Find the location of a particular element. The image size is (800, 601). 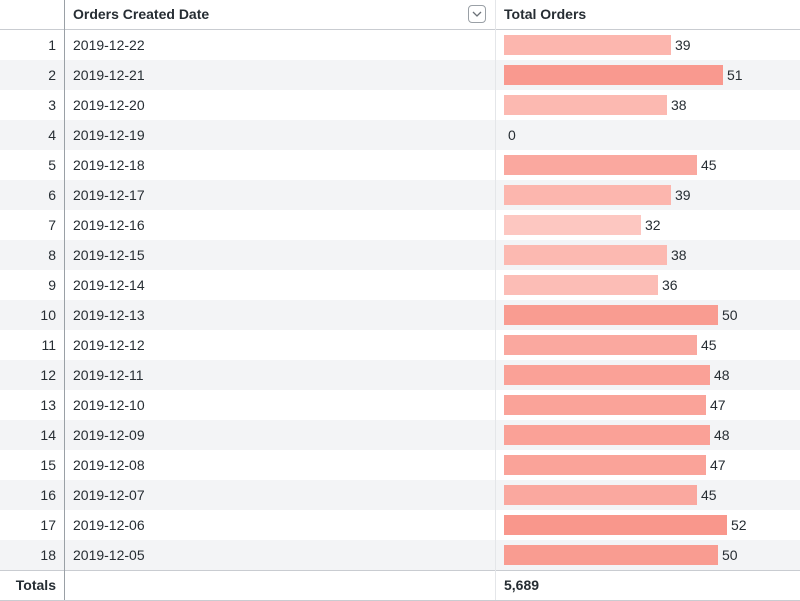

orders-created-date-cell: 2019-12-19 is located at coordinates (109, 135).